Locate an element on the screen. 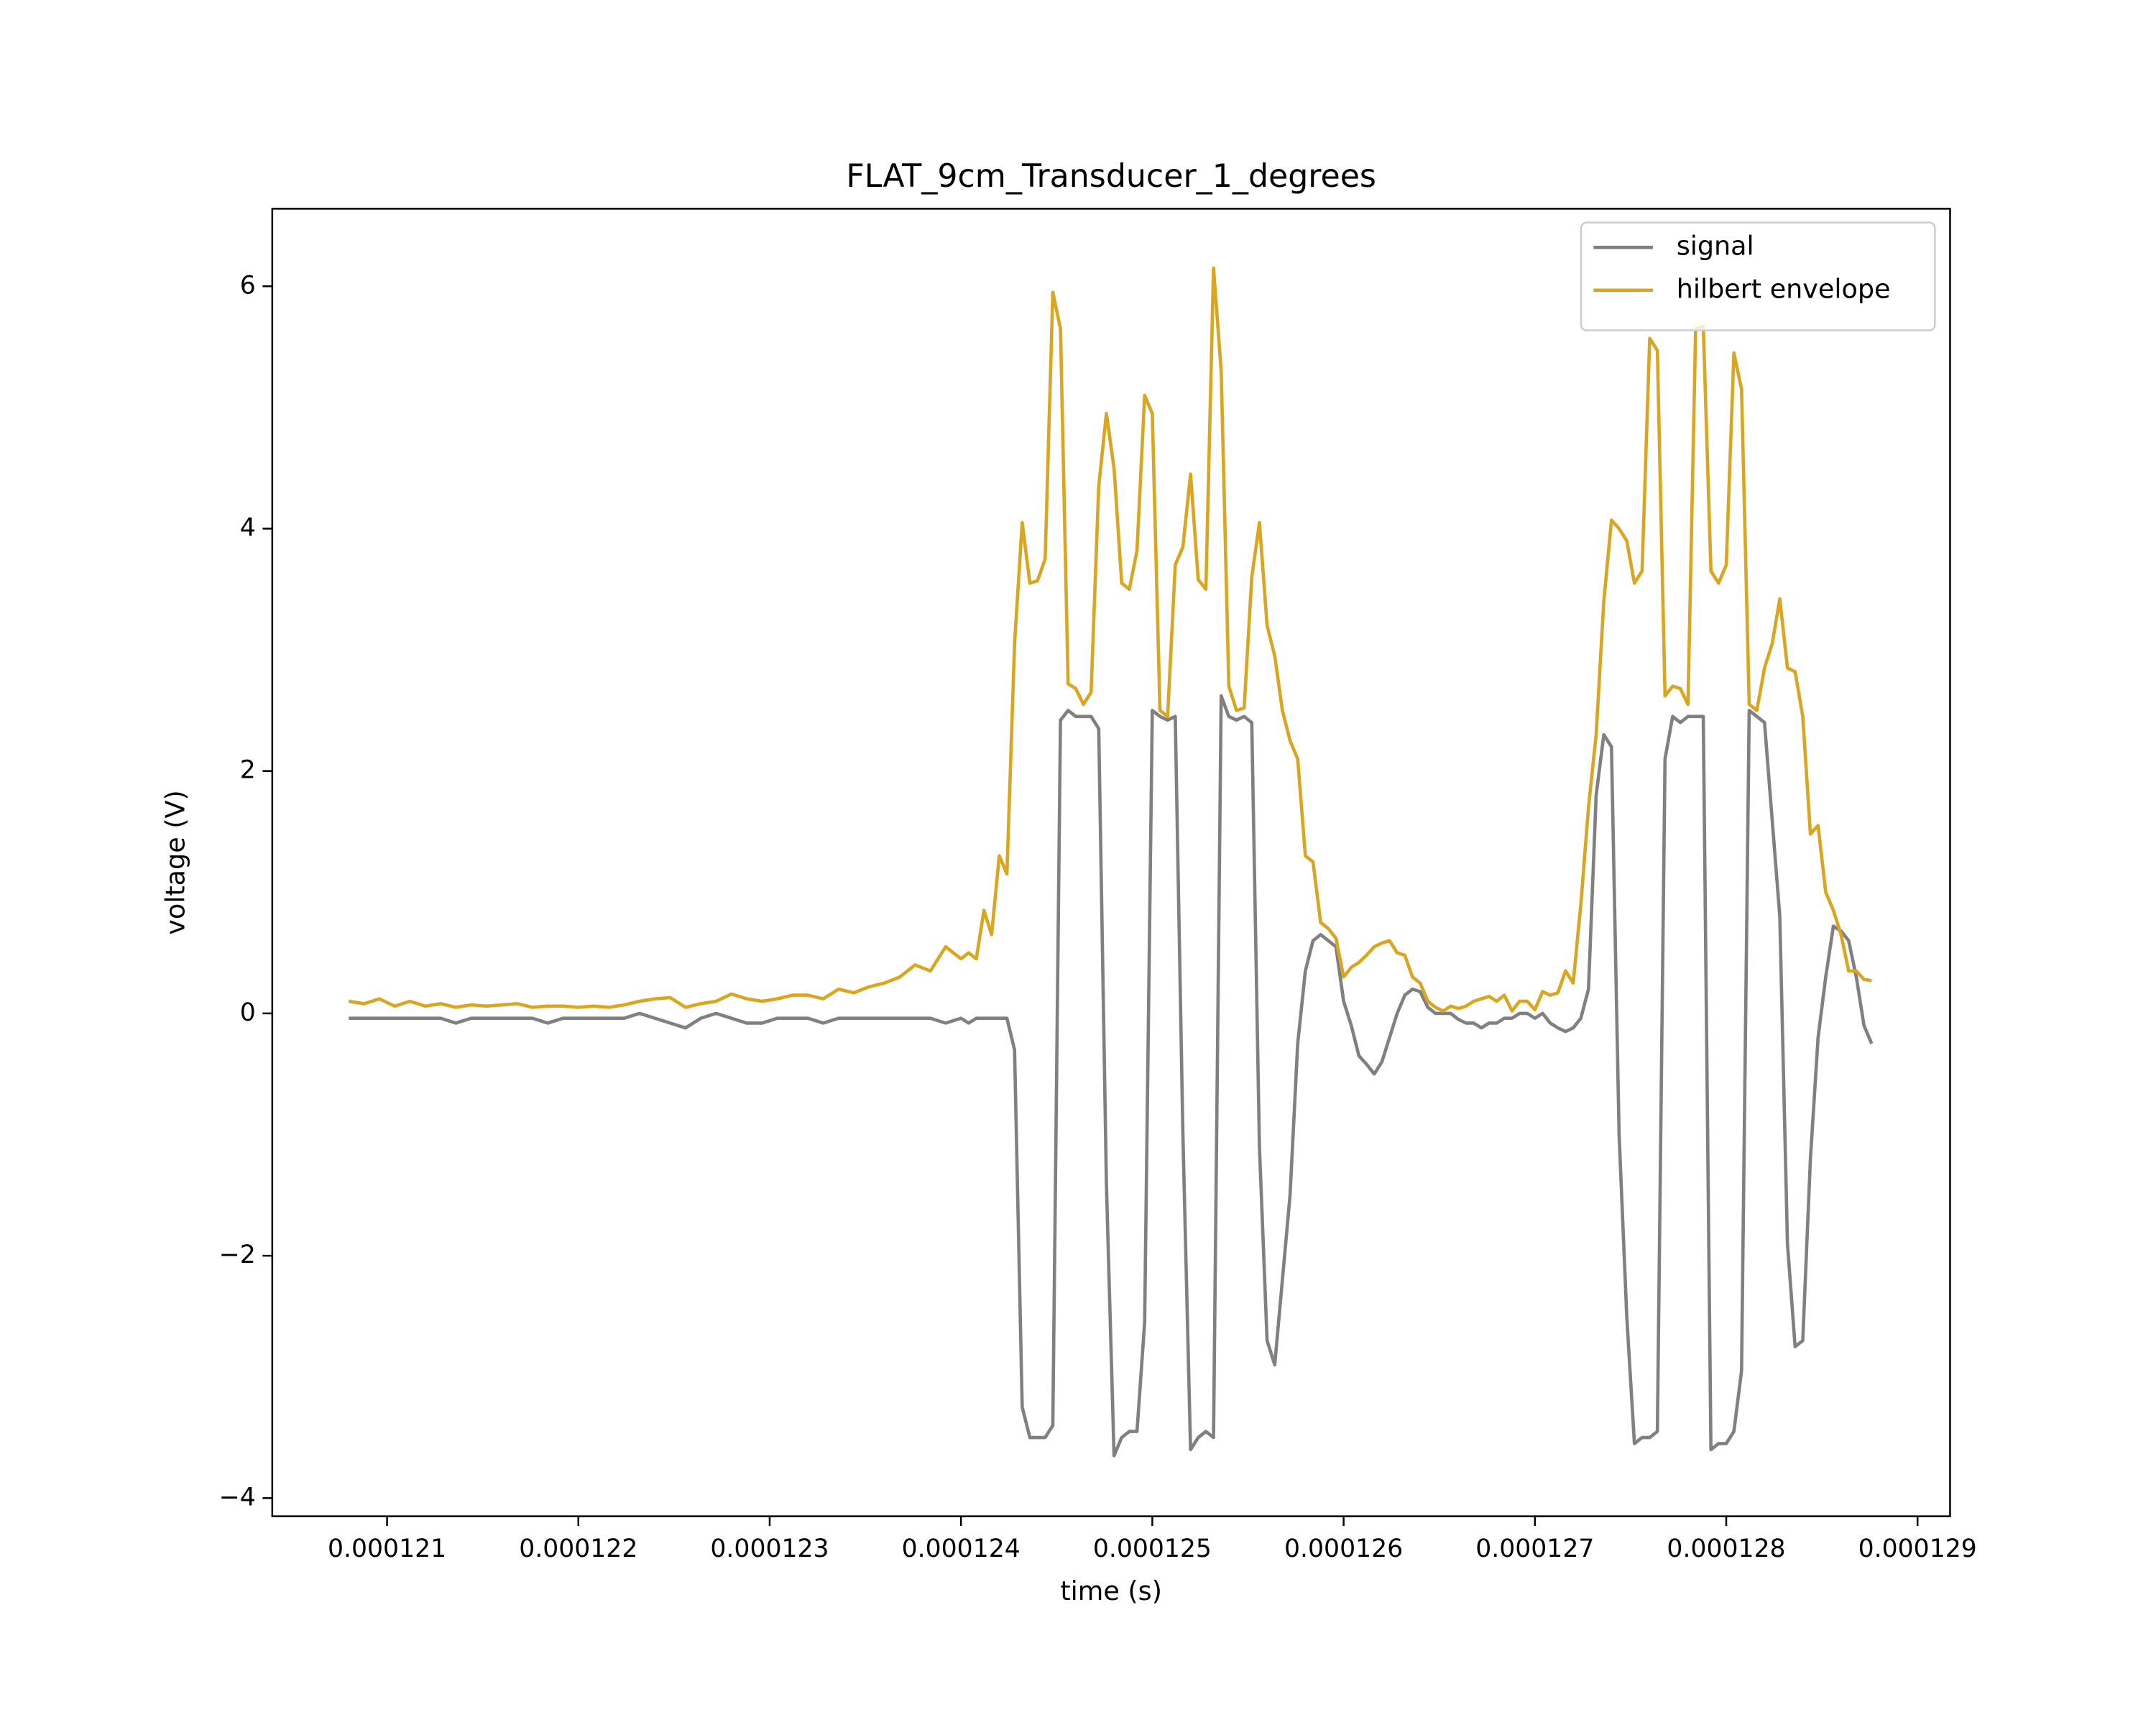 The width and height of the screenshot is (2156, 1725). legend-label: hilbert envelope is located at coordinates (1784, 288).